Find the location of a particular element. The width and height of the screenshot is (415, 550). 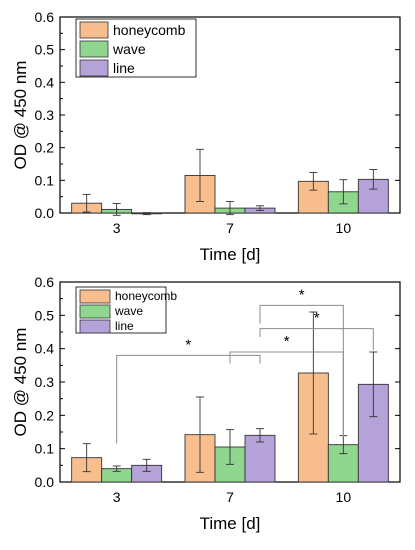

legend: honeycomb wave line is located at coordinates (136, 48).